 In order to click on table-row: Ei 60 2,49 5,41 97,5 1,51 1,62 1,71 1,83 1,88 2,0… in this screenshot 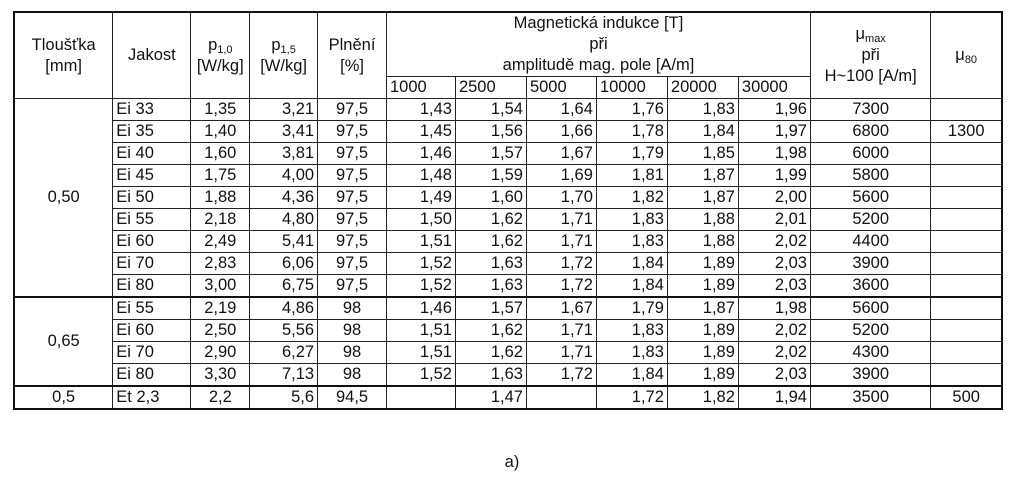, I will do `click(508, 241)`.